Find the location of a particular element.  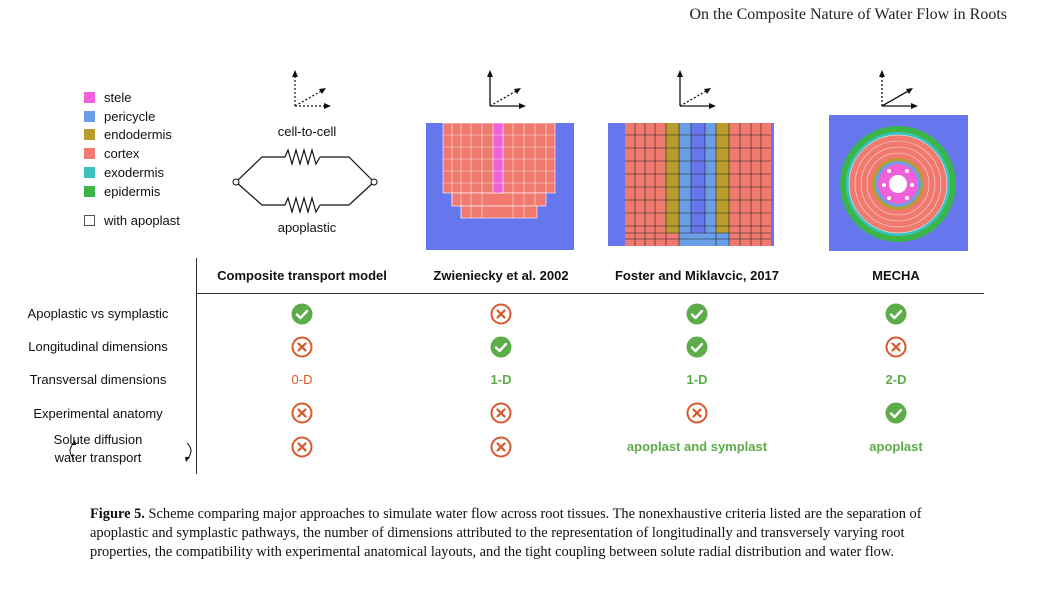

column-header: Composite transport model is located at coordinates (302, 275).